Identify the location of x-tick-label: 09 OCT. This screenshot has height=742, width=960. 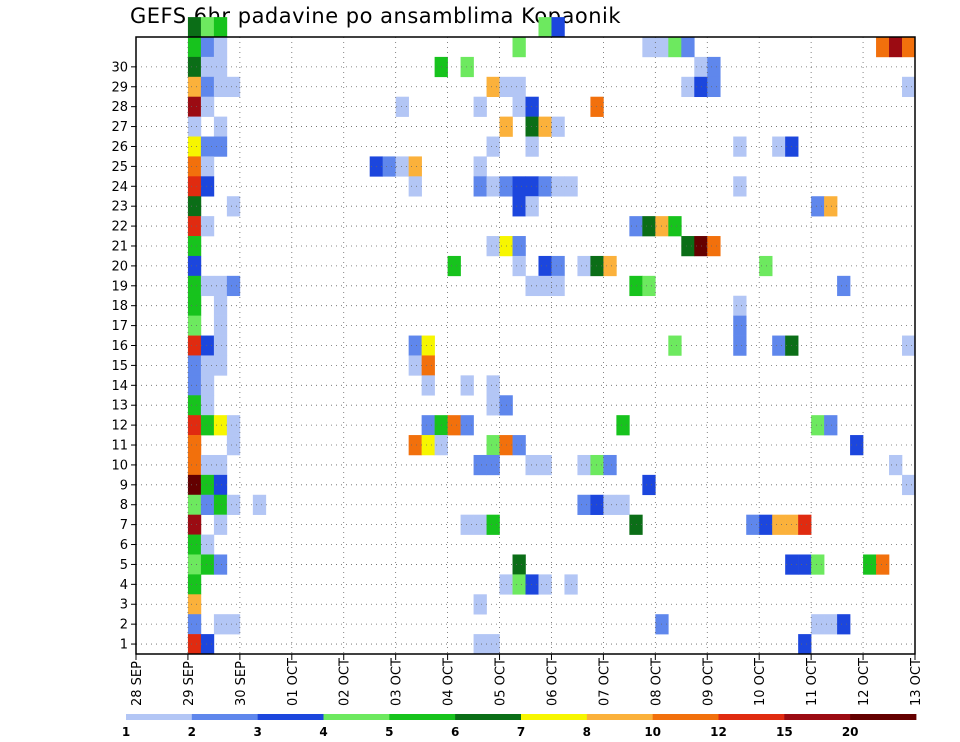
(708, 682).